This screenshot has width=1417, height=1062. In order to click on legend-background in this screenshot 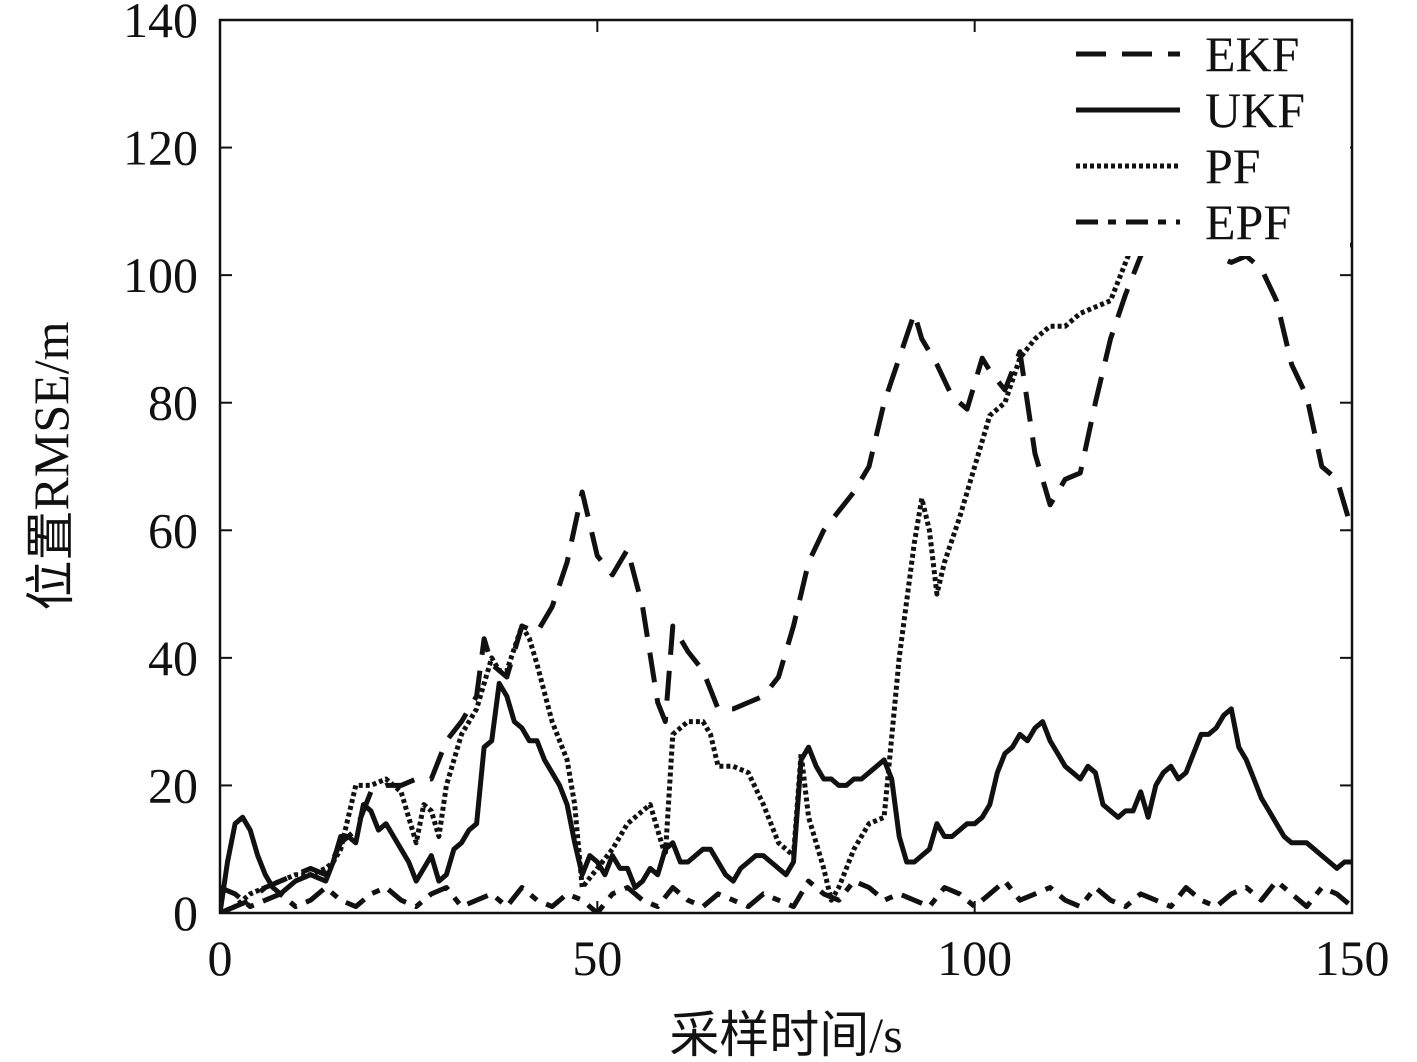, I will do `click(1206, 140)`.